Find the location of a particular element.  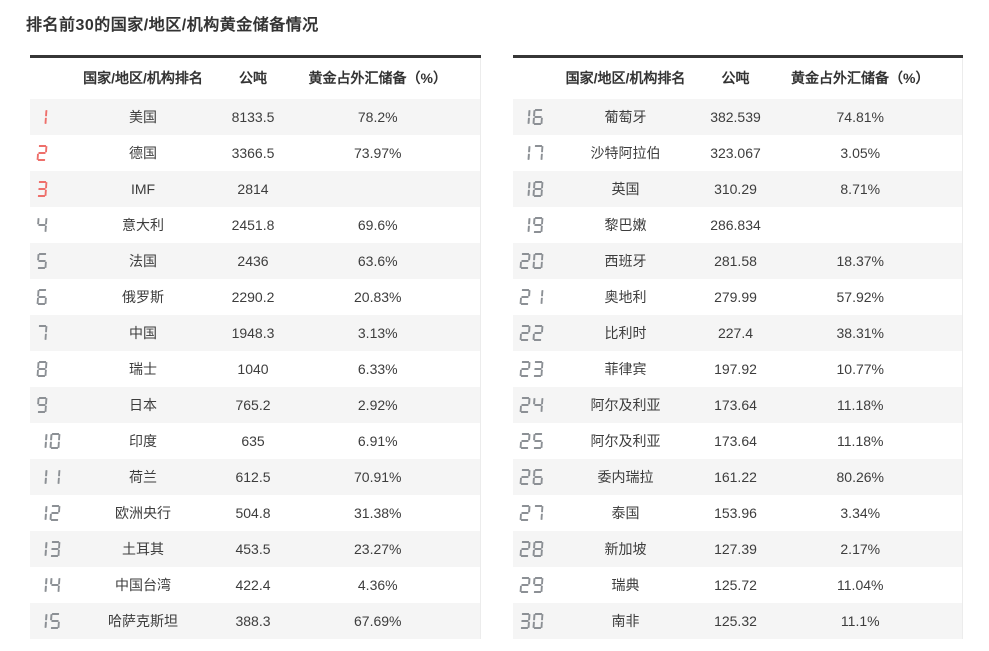

table-row: 葡萄牙 382.539 74.81% is located at coordinates (737, 116).